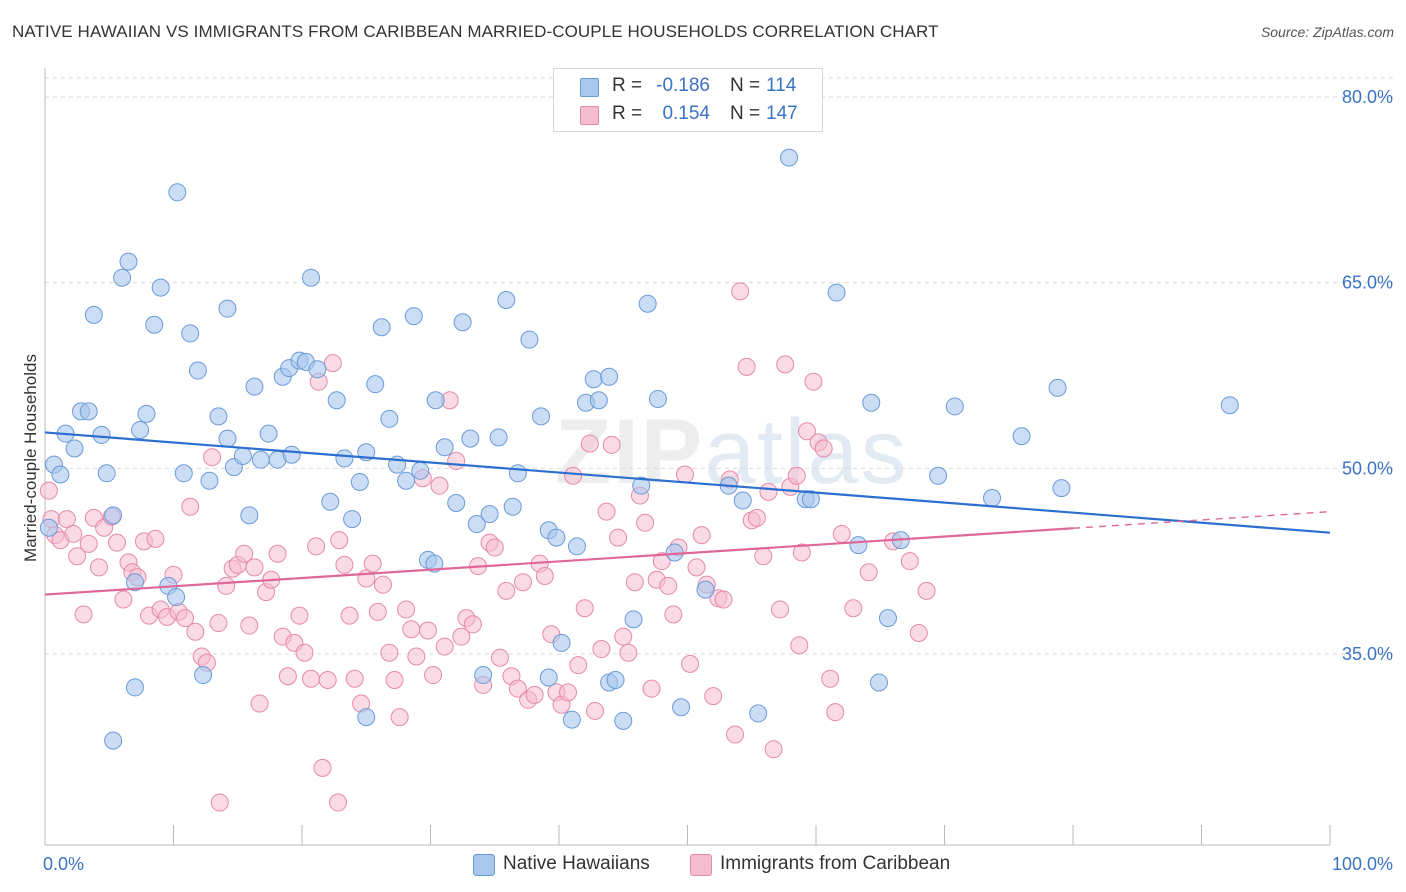  What do you see at coordinates (630, 452) in the screenshot?
I see `watermark-zip: ZIP` at bounding box center [630, 452].